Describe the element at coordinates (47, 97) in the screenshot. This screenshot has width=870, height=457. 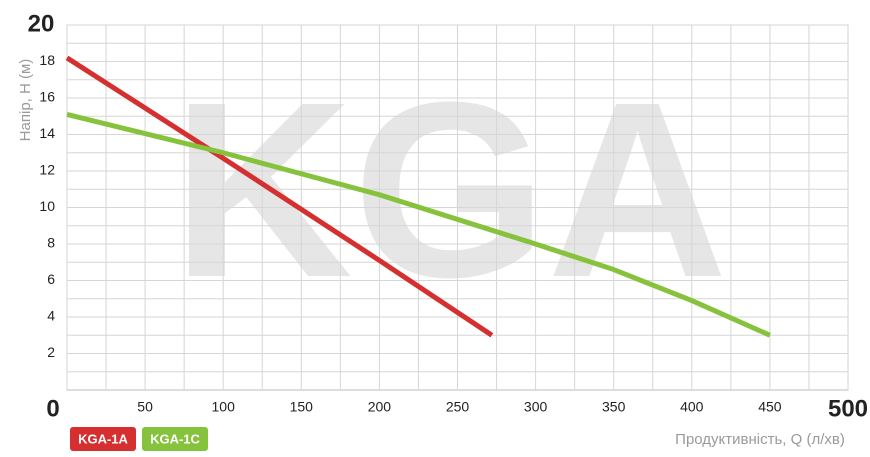
I see `y-tick-label: 16` at that location.